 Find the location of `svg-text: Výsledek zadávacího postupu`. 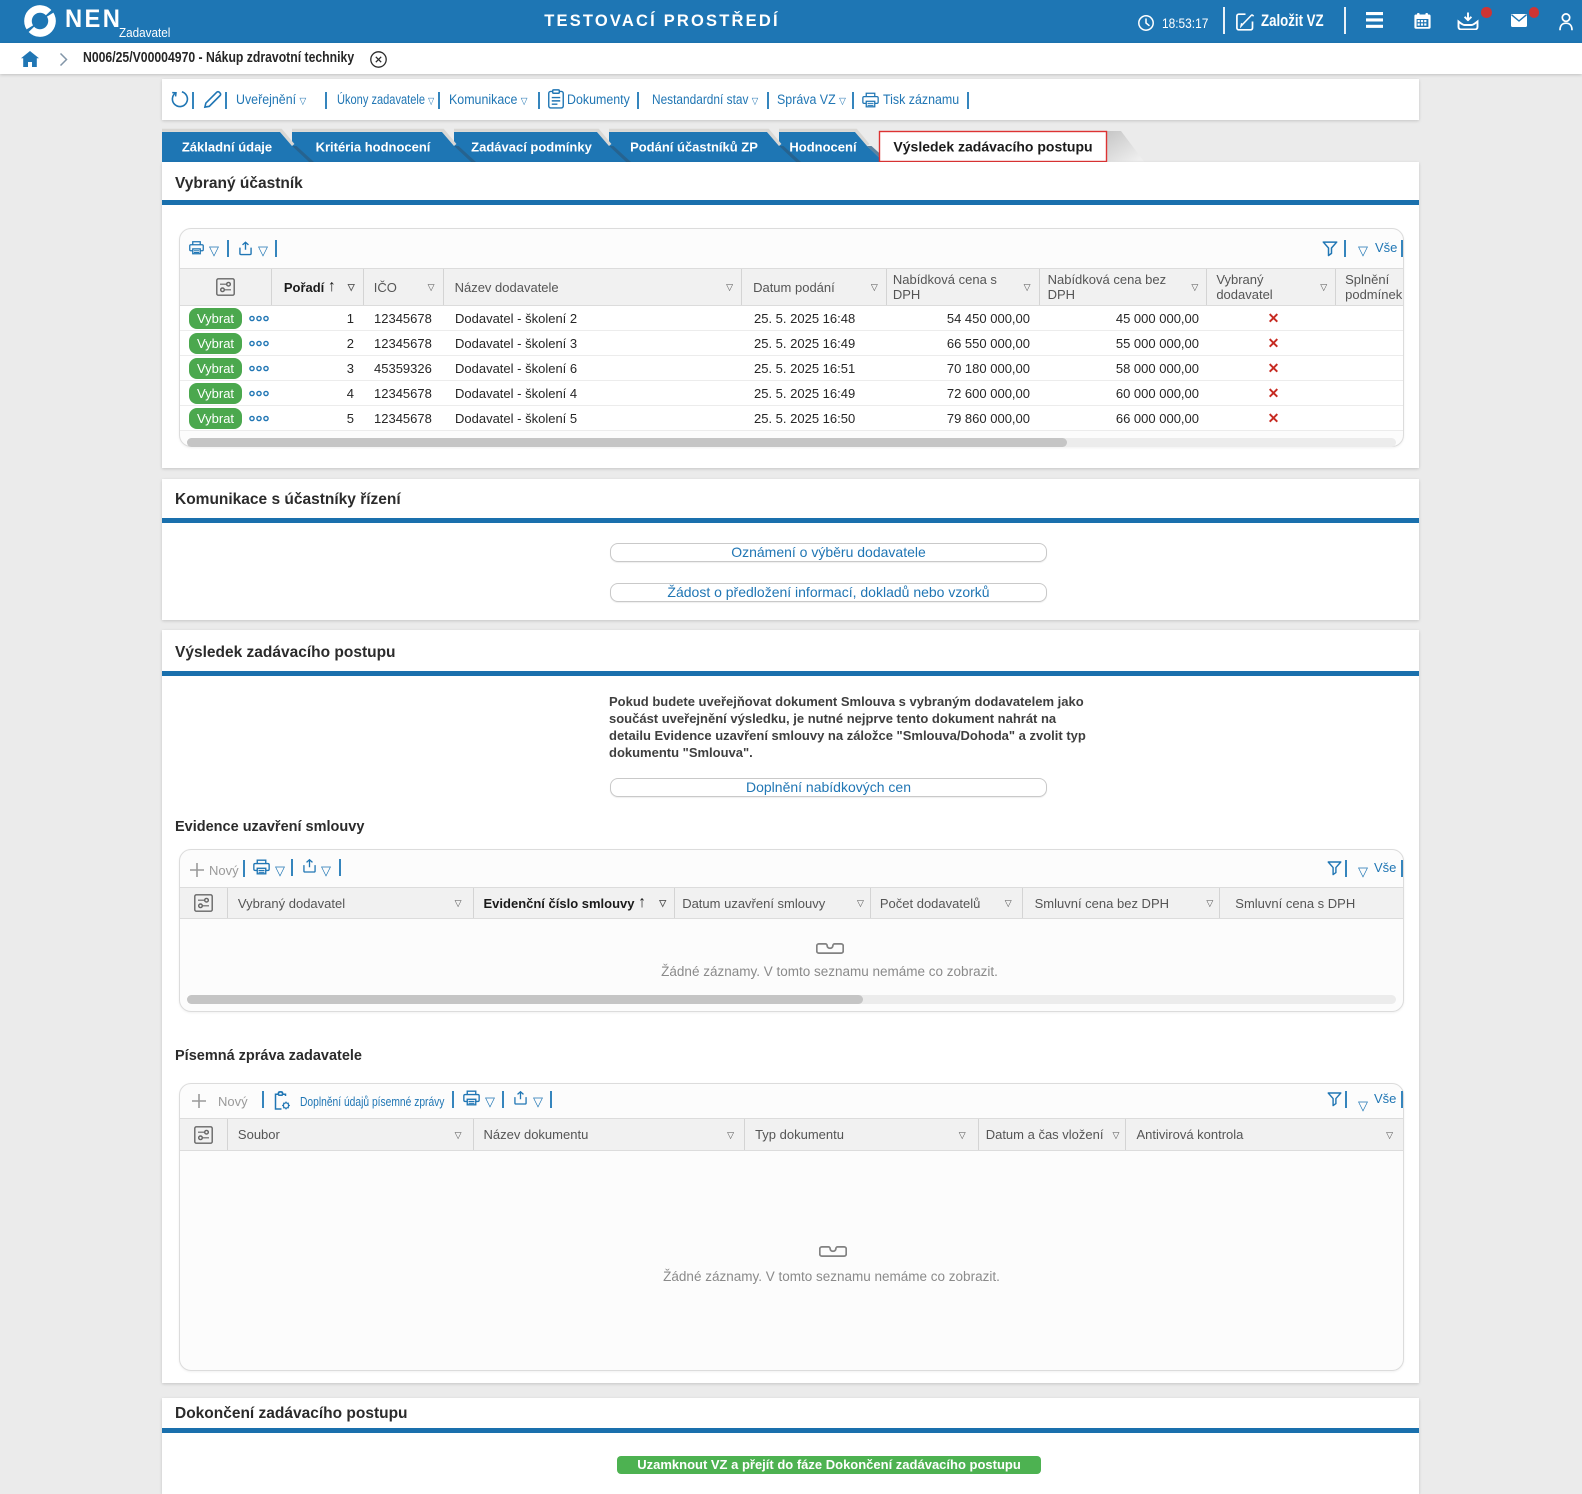

svg-text: Výsledek zadávacího postupu is located at coordinates (992, 147).